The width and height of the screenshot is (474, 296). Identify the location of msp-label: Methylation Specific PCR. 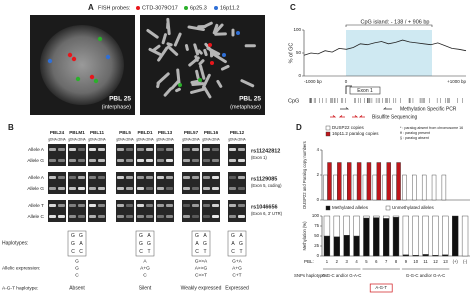
(428, 109).